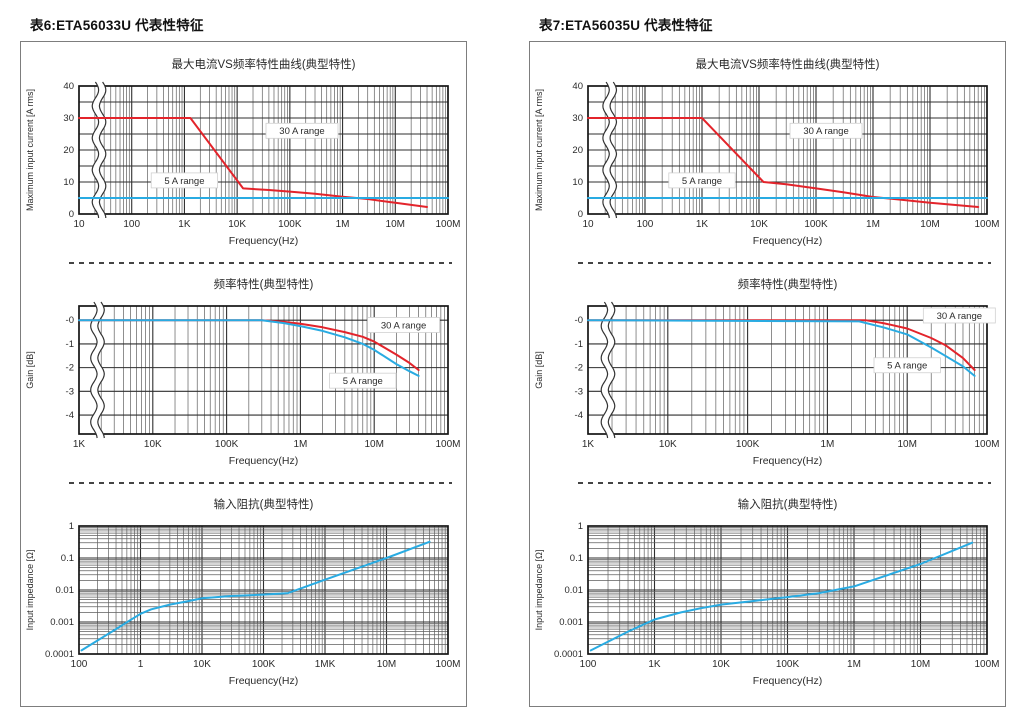  What do you see at coordinates (65, 590) in the screenshot?
I see `svg-text: 0.01` at bounding box center [65, 590].